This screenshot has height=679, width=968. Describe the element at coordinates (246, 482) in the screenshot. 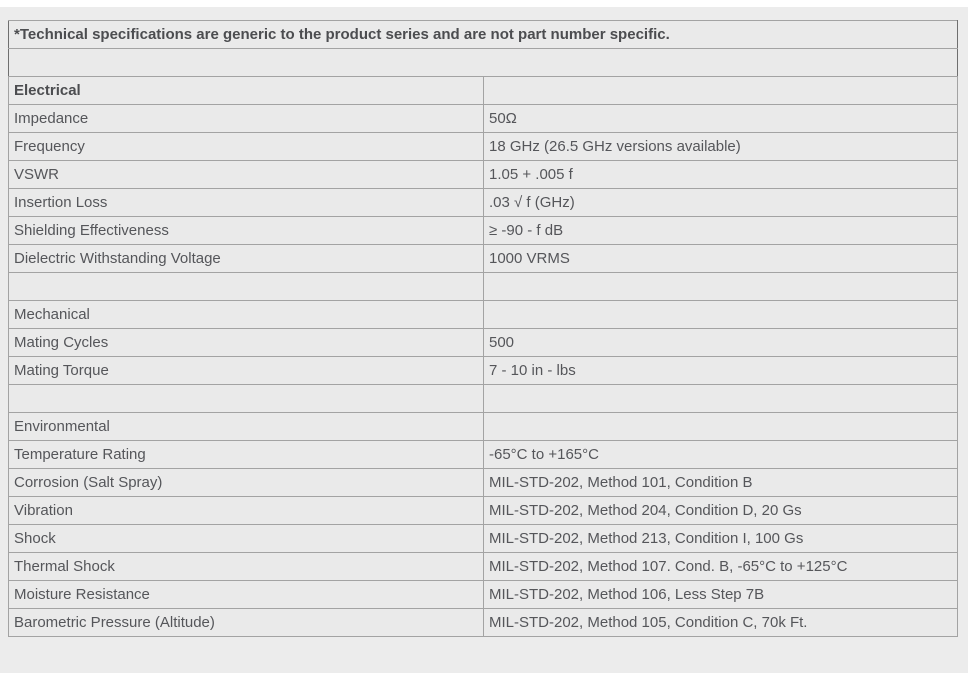

I see `spec-label-cell: Corrosion (Salt Spray)` at that location.